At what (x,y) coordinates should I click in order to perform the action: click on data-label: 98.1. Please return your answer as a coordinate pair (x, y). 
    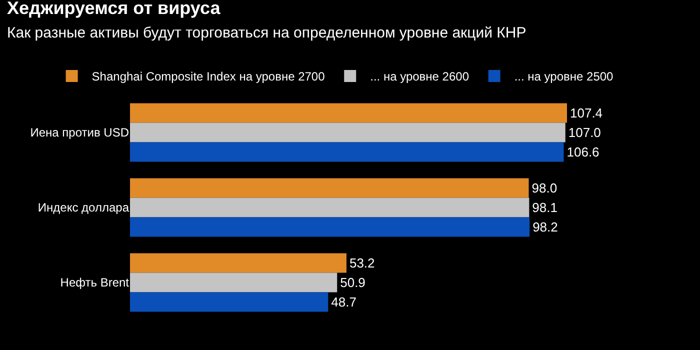
    Looking at the image, I should click on (545, 207).